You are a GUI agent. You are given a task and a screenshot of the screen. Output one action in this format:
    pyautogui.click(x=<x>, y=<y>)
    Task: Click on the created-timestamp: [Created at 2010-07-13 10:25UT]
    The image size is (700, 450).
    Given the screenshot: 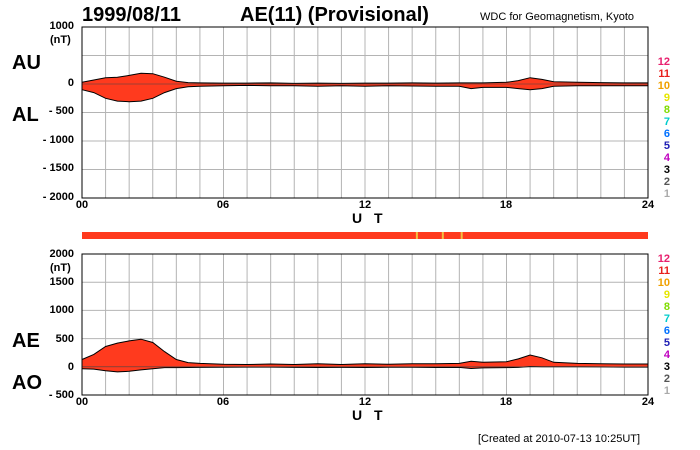 What is the action you would take?
    pyautogui.click(x=559, y=439)
    